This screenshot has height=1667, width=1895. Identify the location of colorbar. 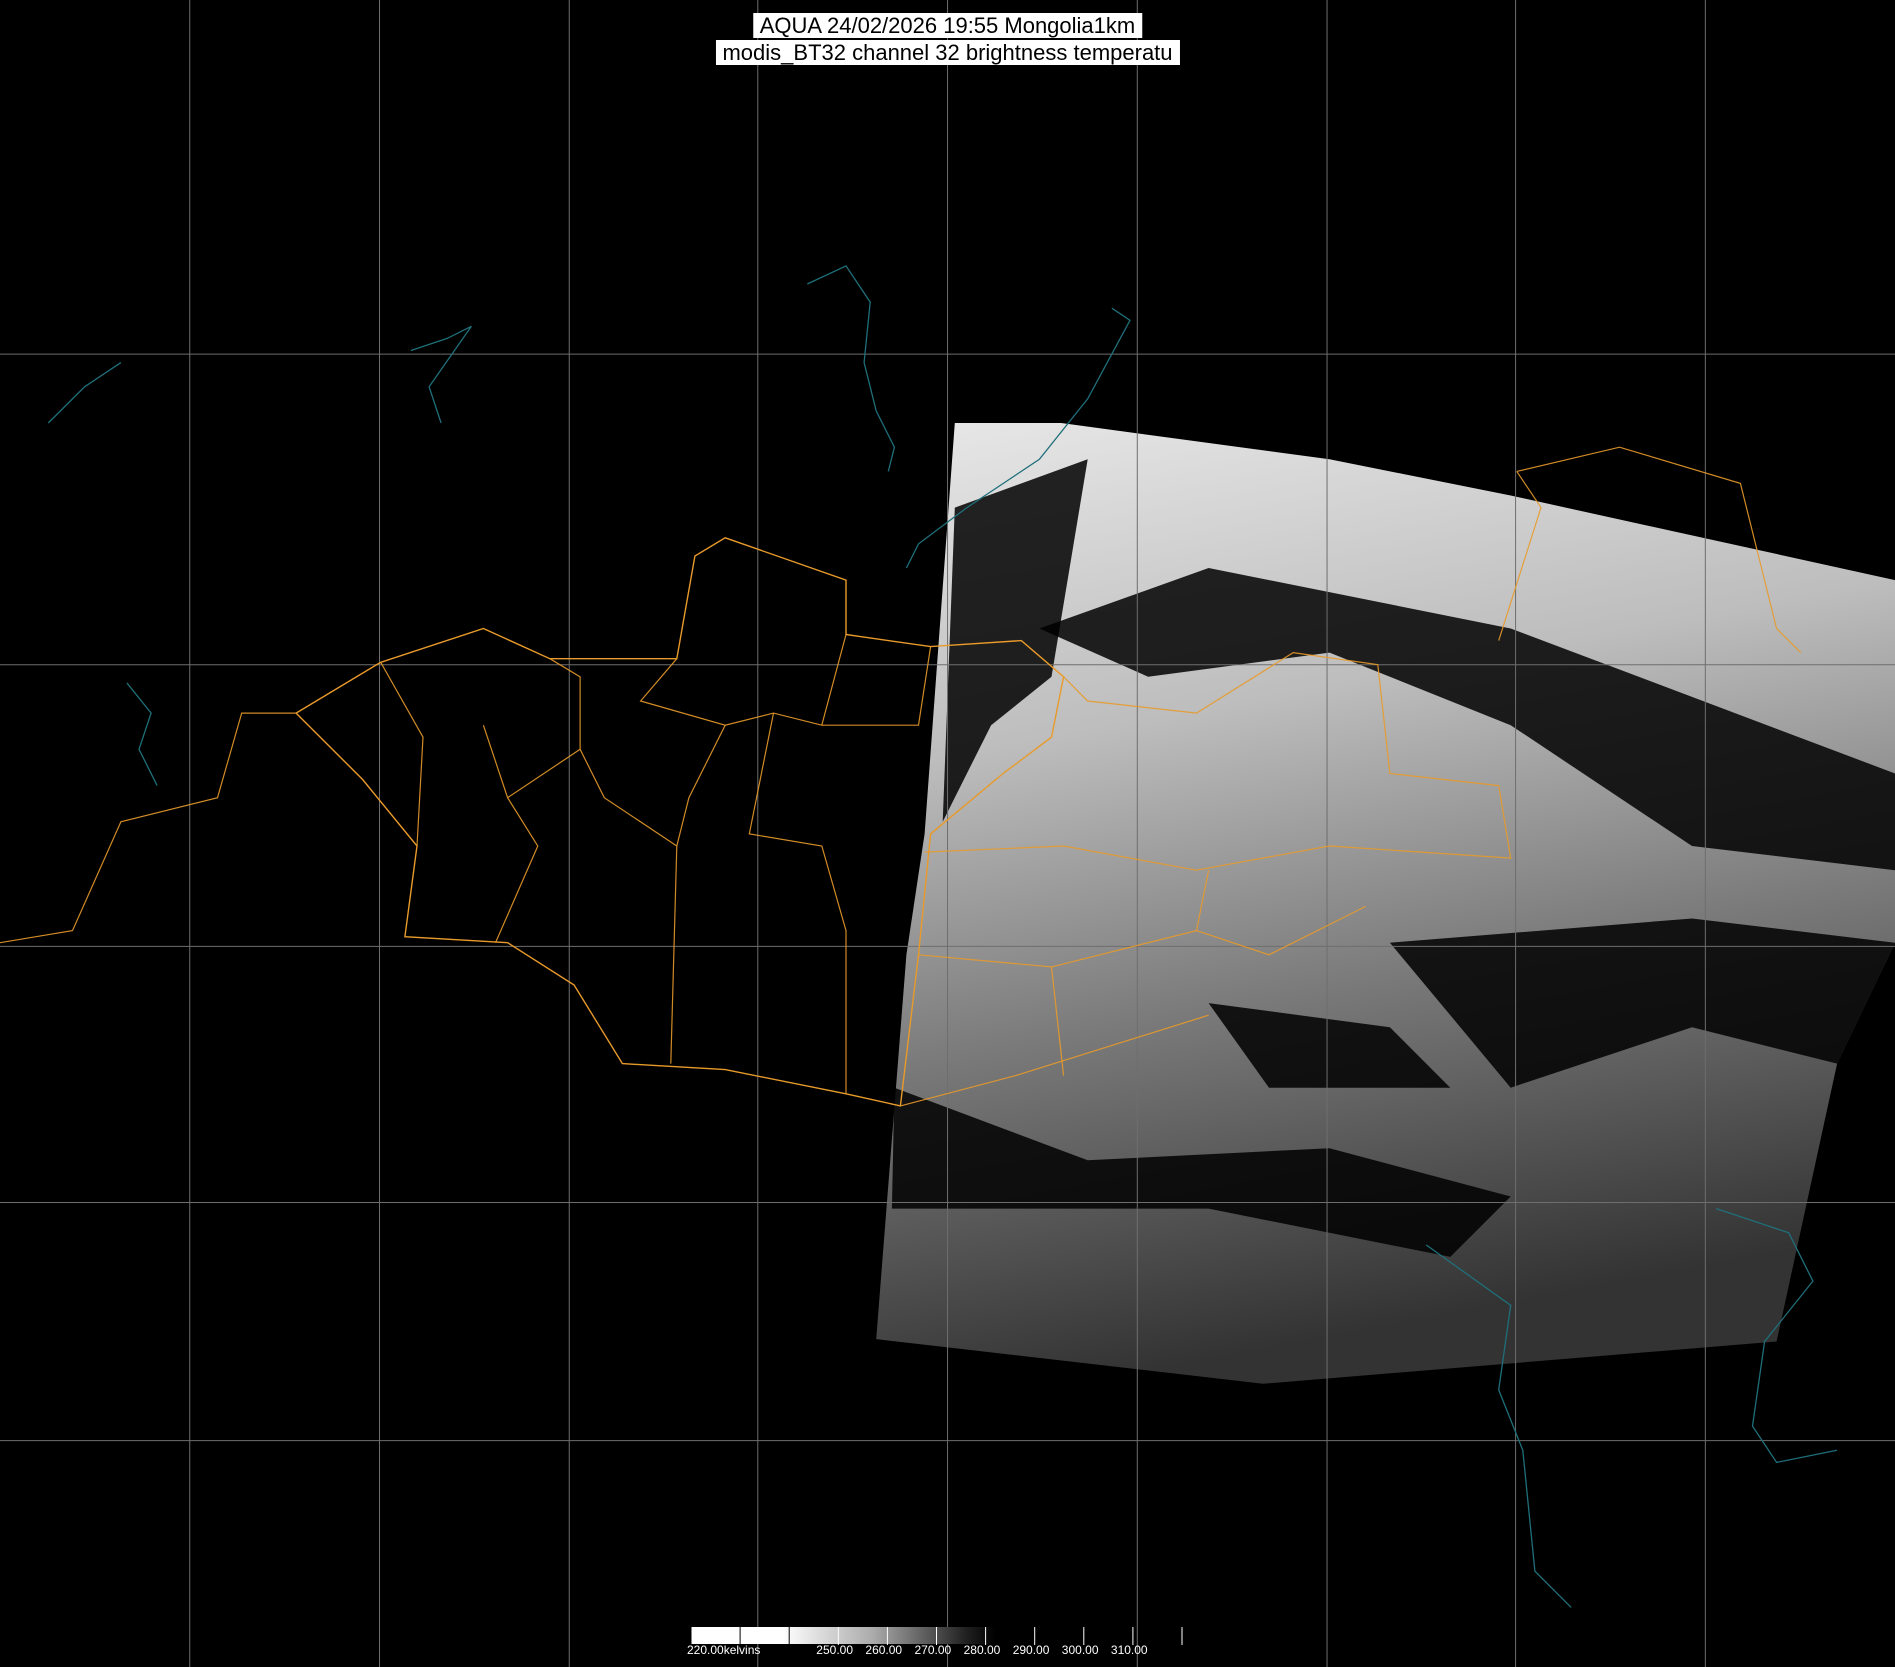
(936, 1636).